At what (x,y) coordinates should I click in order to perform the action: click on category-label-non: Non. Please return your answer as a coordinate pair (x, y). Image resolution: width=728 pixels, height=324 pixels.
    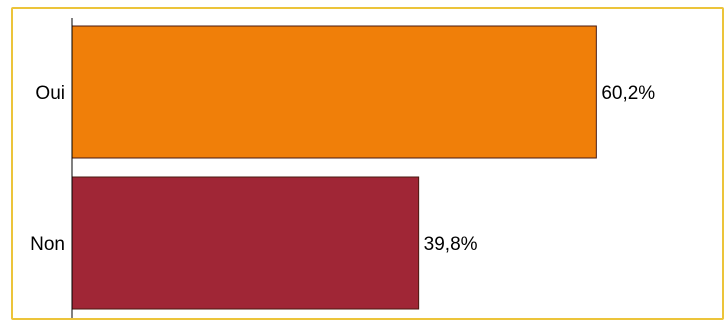
    Looking at the image, I should click on (47, 244).